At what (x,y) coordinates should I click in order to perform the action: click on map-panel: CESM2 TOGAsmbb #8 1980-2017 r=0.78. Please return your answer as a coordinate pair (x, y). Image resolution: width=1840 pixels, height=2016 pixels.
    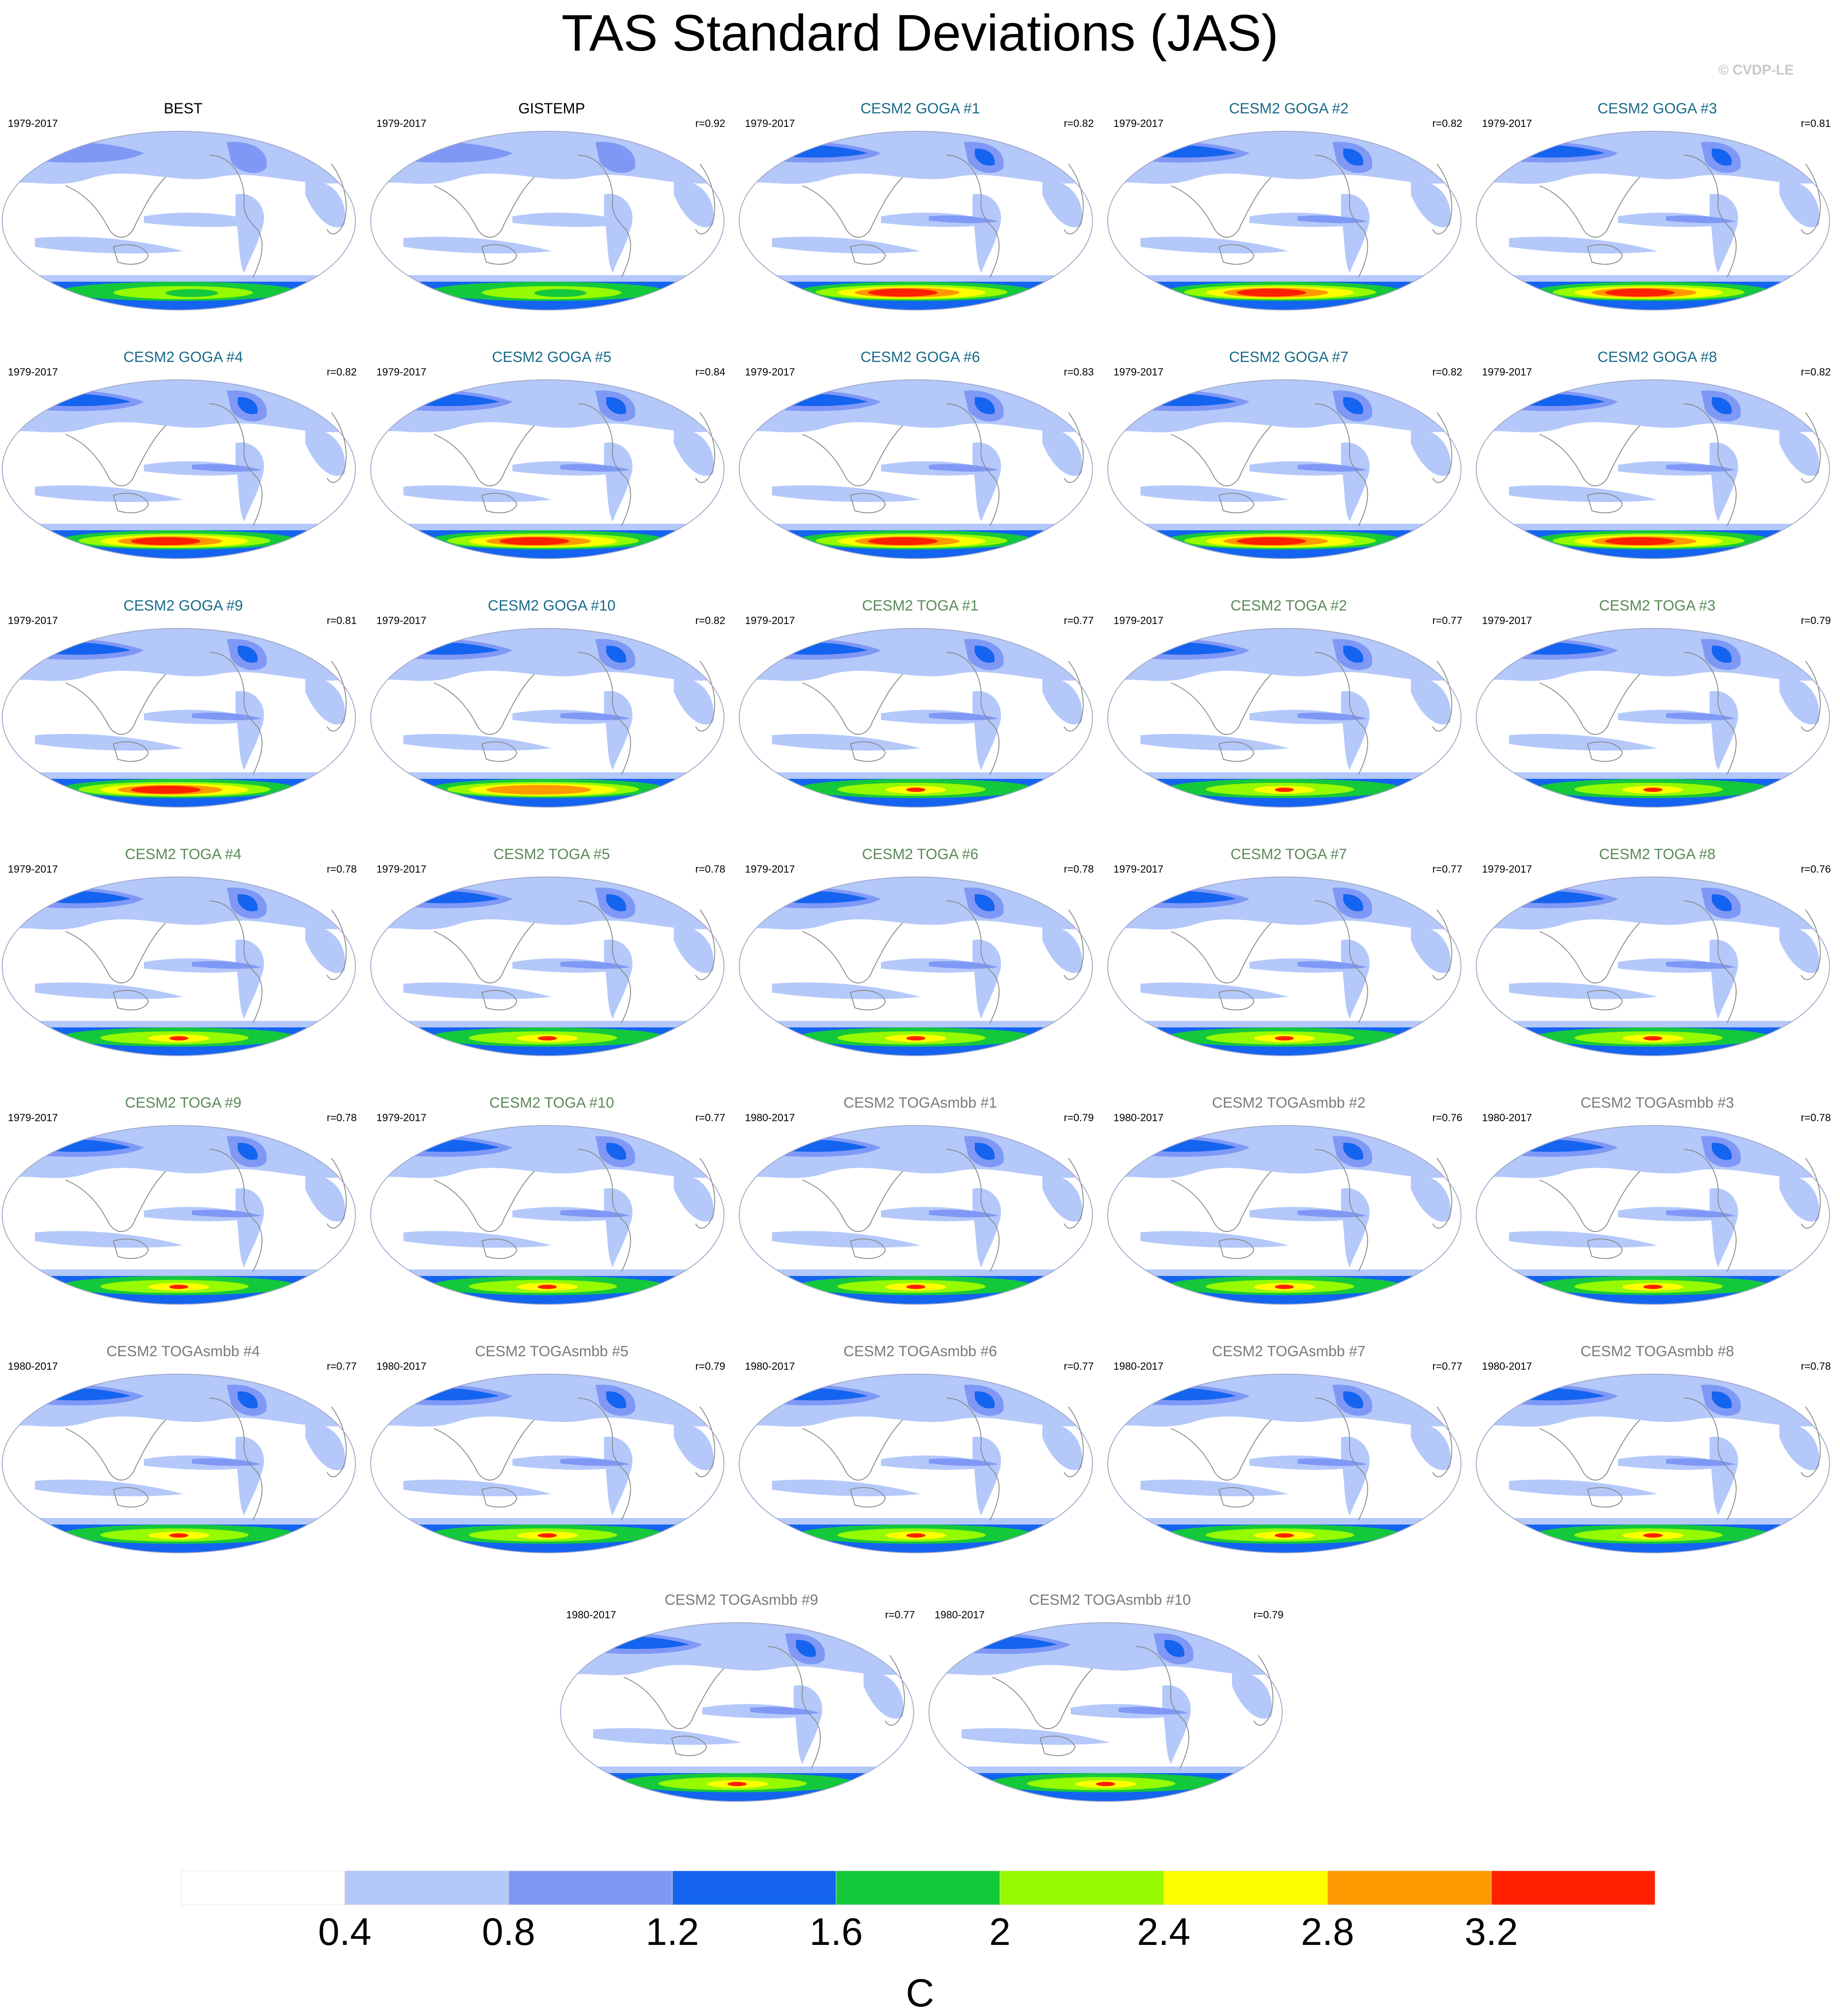
    Looking at the image, I should click on (1657, 1465).